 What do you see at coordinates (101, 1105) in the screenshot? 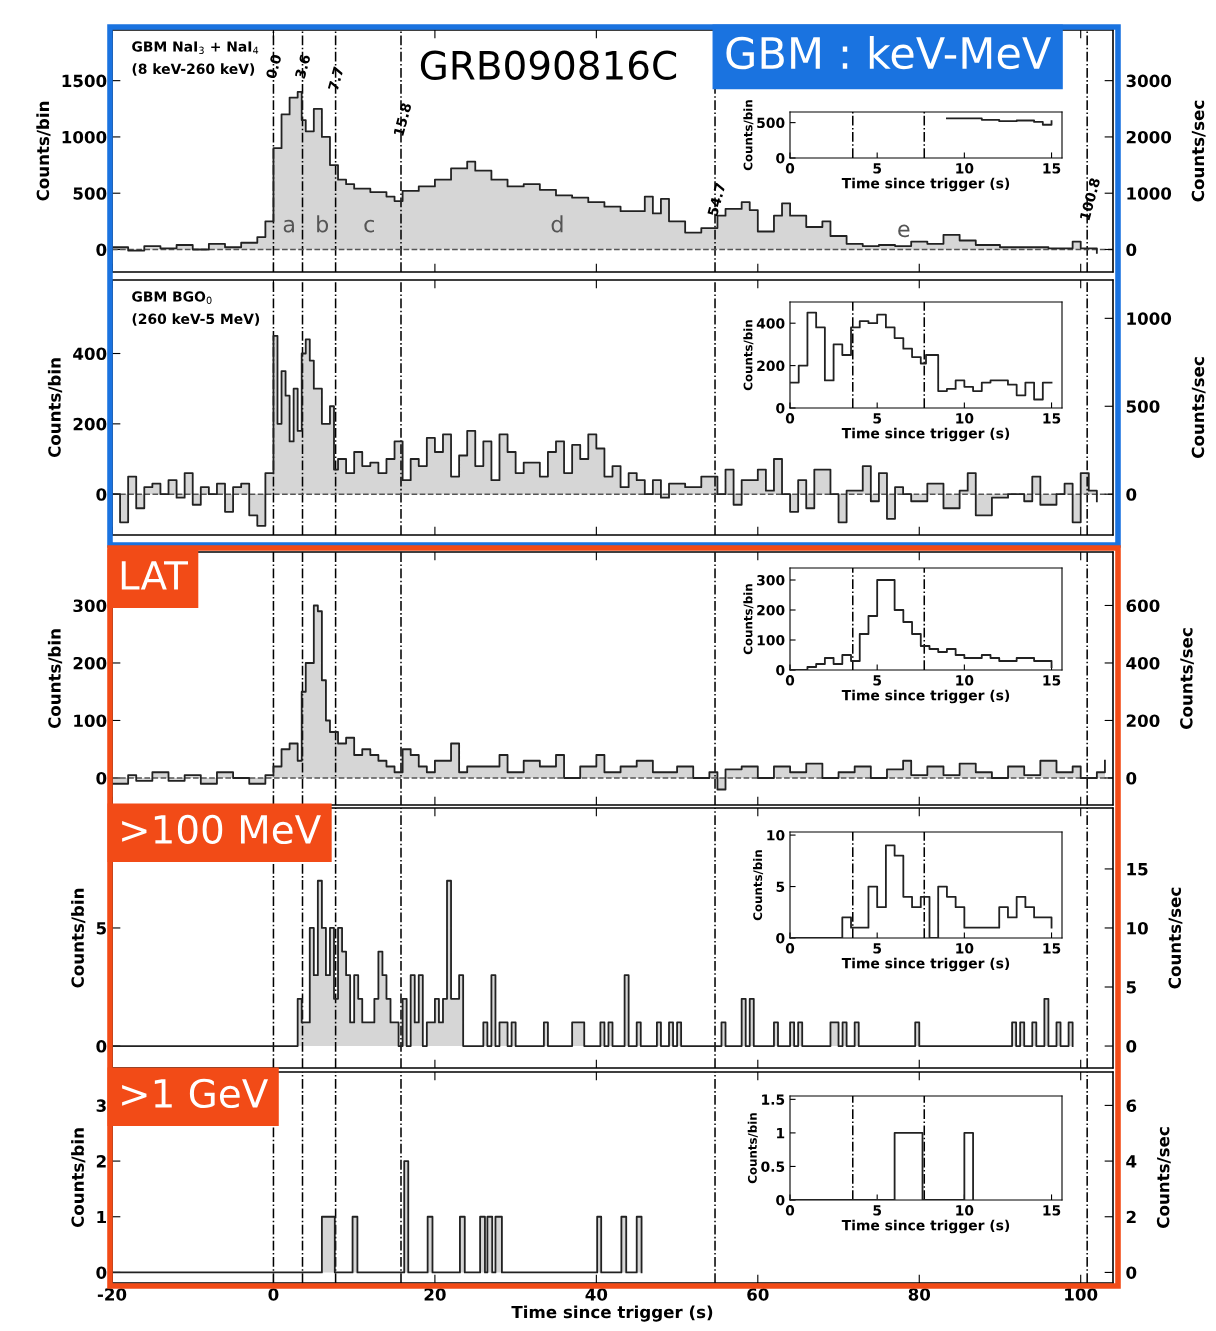
I see `y-tick-label: 3` at bounding box center [101, 1105].